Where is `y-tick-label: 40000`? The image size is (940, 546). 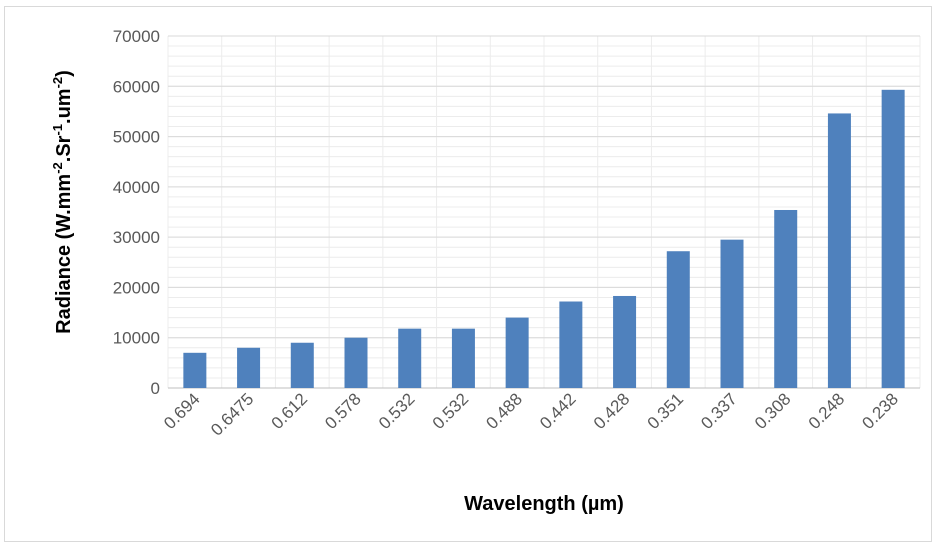 y-tick-label: 40000 is located at coordinates (136, 187).